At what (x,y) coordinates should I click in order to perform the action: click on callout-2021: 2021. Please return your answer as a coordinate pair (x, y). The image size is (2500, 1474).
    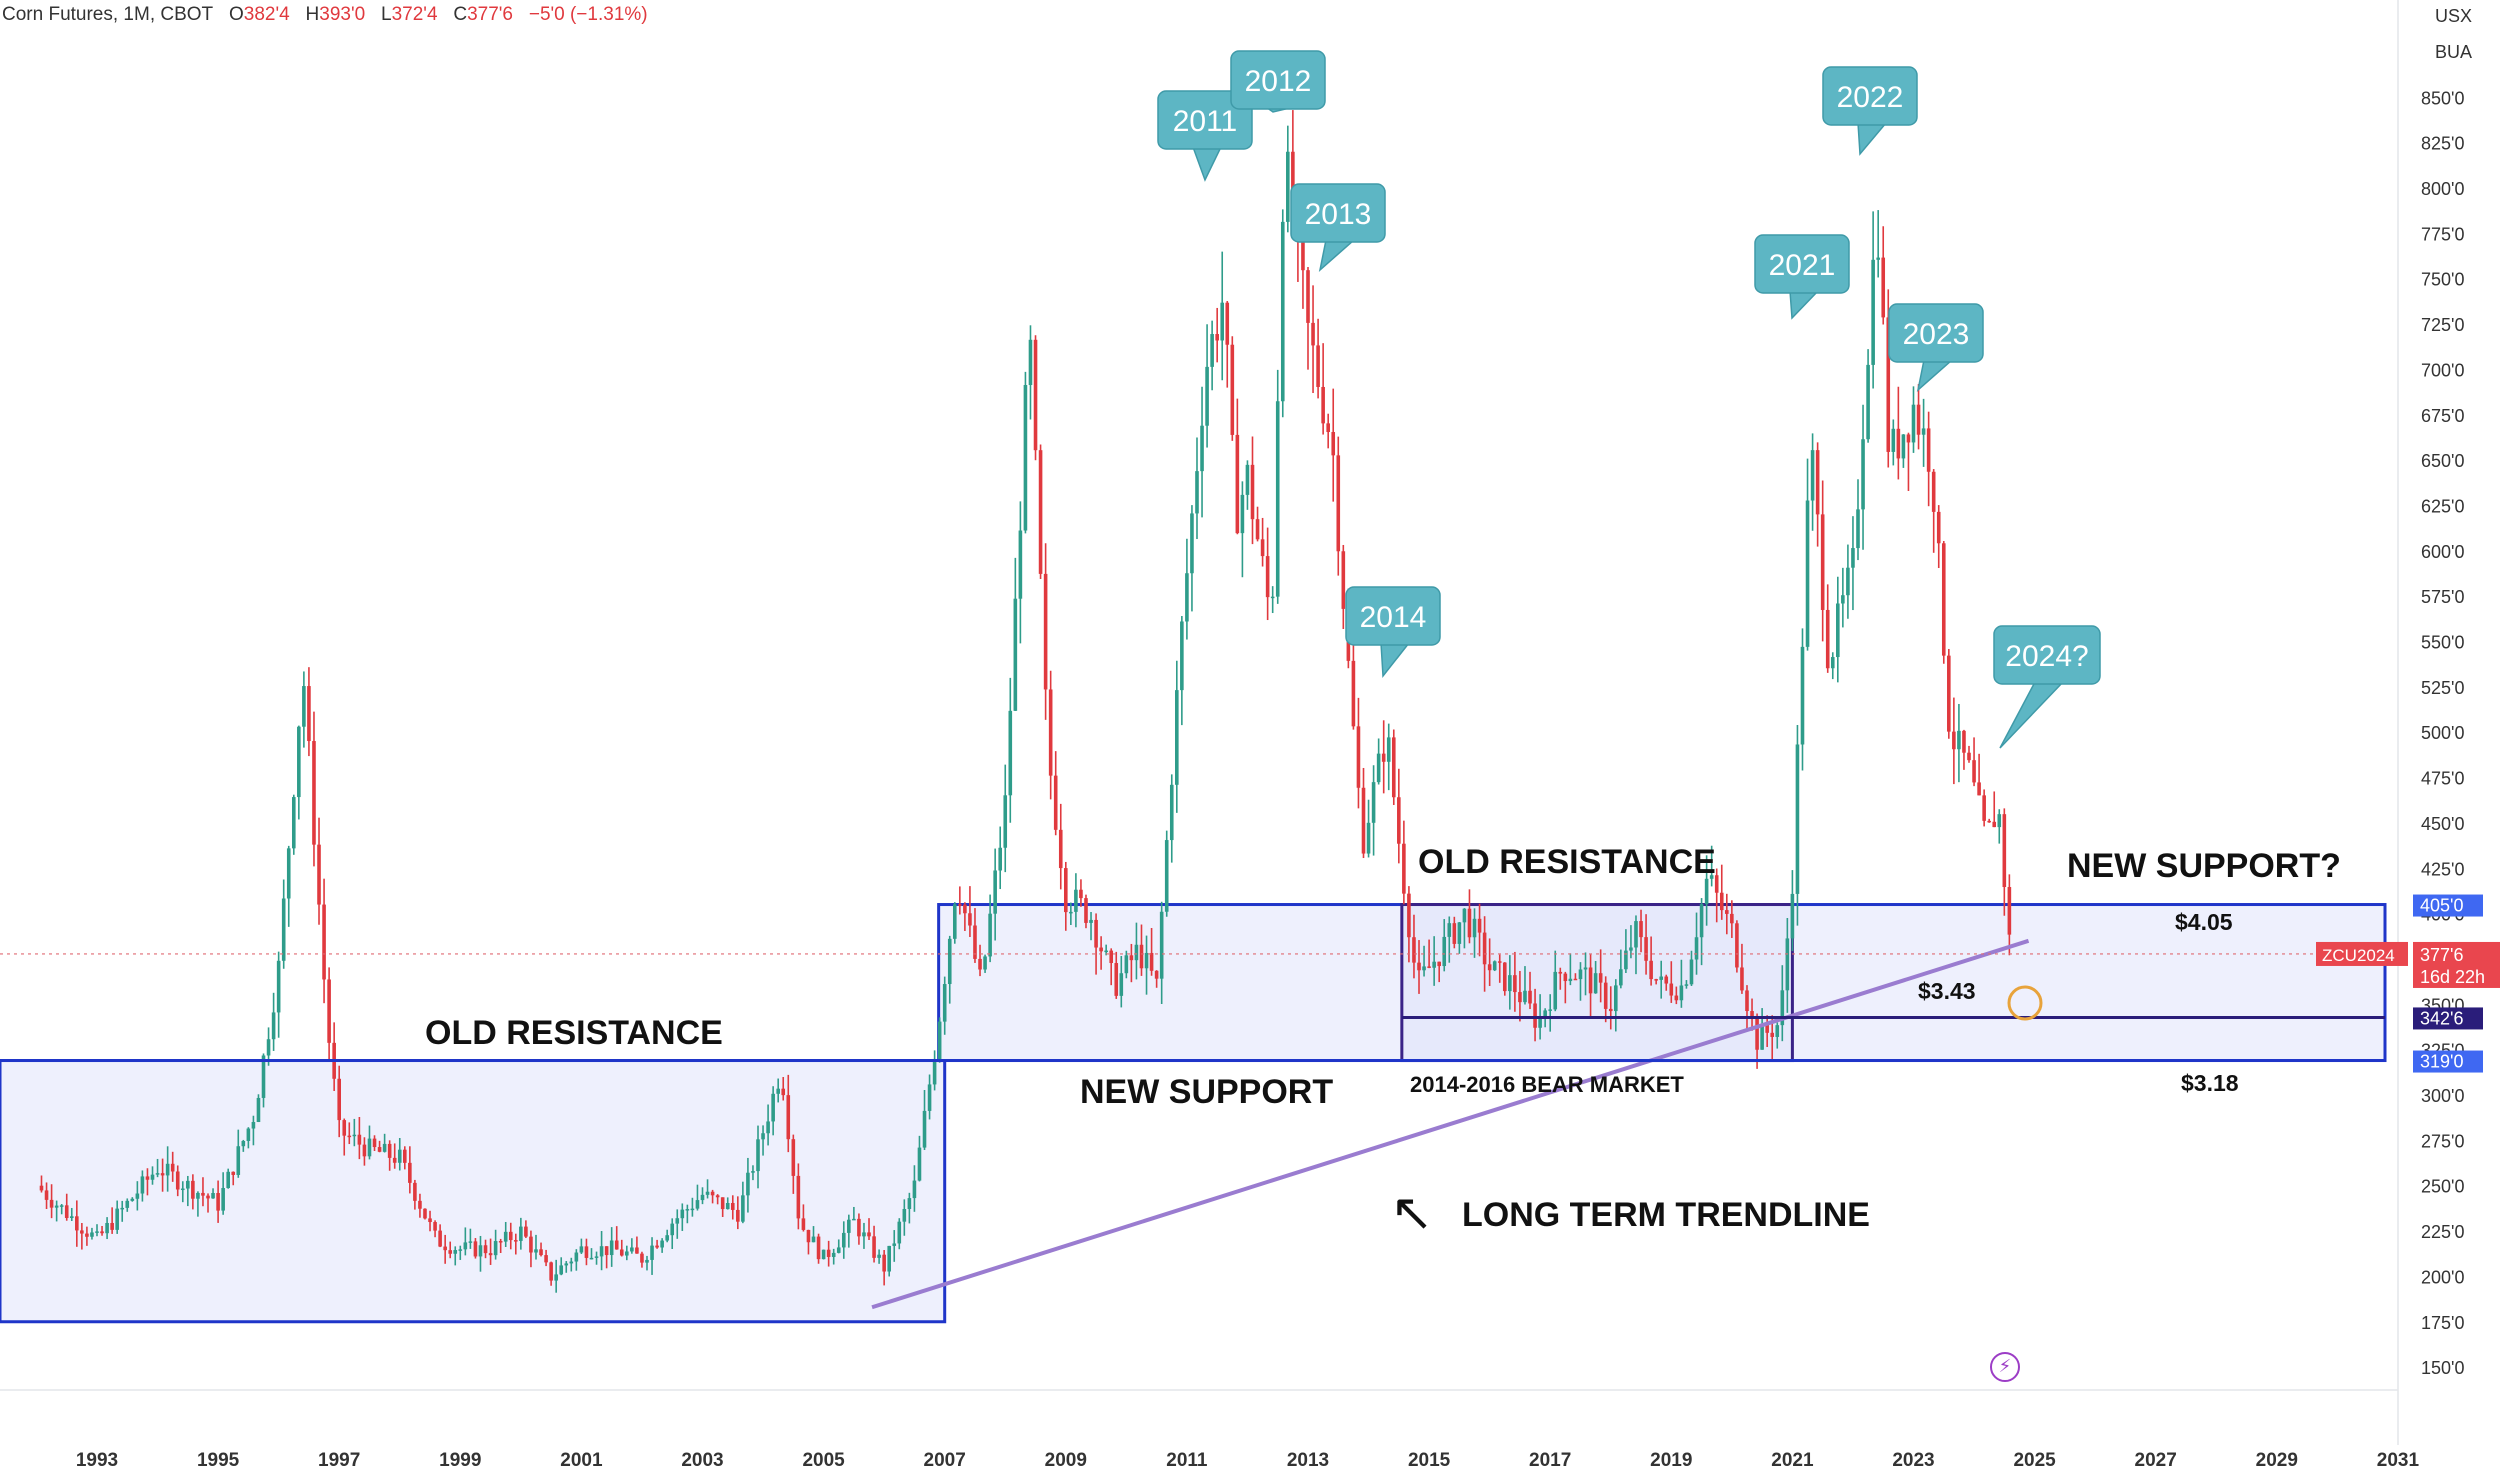
    Looking at the image, I should click on (1802, 277).